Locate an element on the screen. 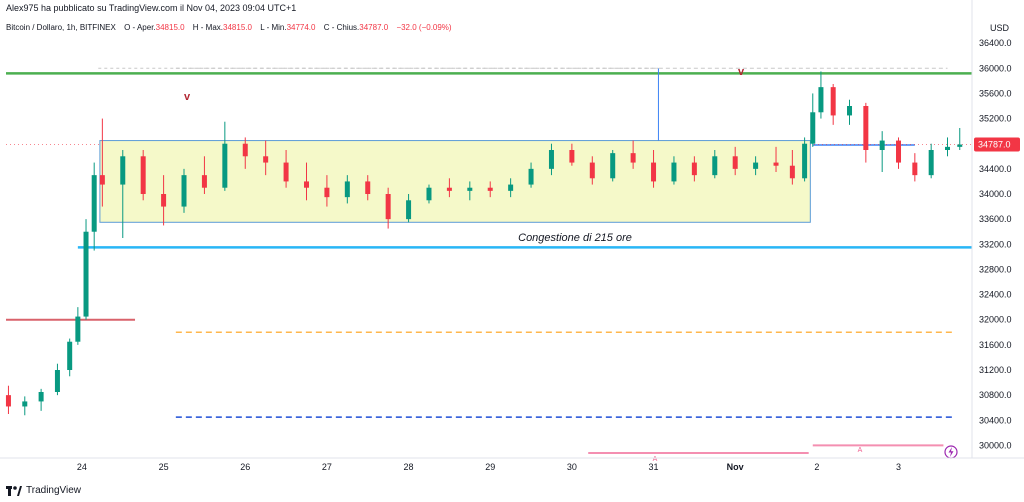  current-price-label: 34787.0 is located at coordinates (994, 145).